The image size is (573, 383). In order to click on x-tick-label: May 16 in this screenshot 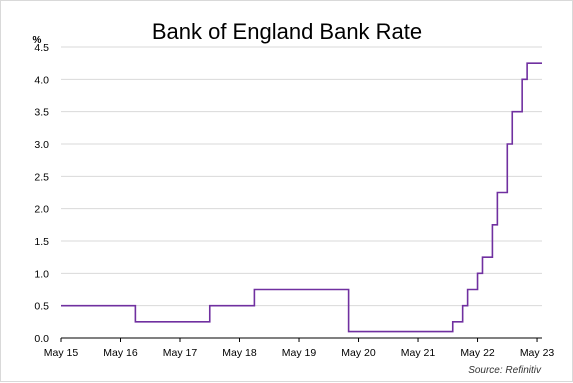, I will do `click(120, 353)`.